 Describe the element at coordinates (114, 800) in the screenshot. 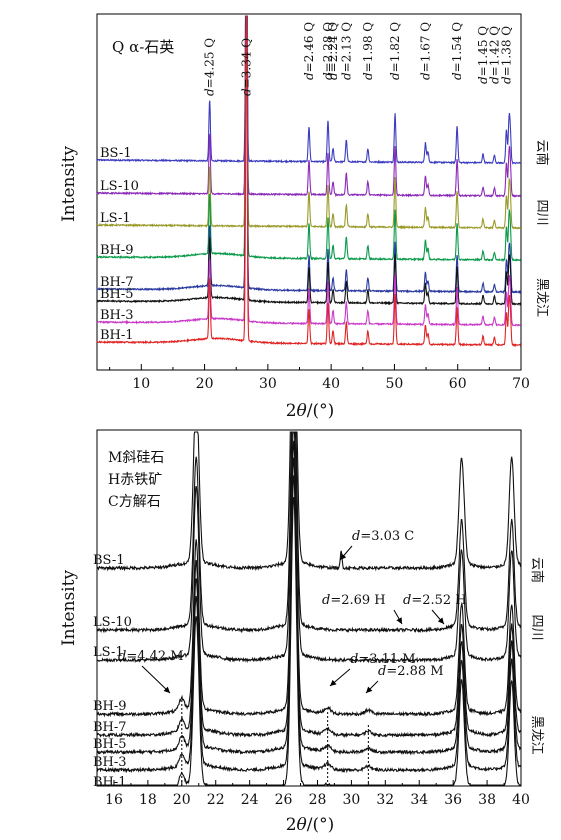

I see `bottom-x-tick-label: 16` at that location.